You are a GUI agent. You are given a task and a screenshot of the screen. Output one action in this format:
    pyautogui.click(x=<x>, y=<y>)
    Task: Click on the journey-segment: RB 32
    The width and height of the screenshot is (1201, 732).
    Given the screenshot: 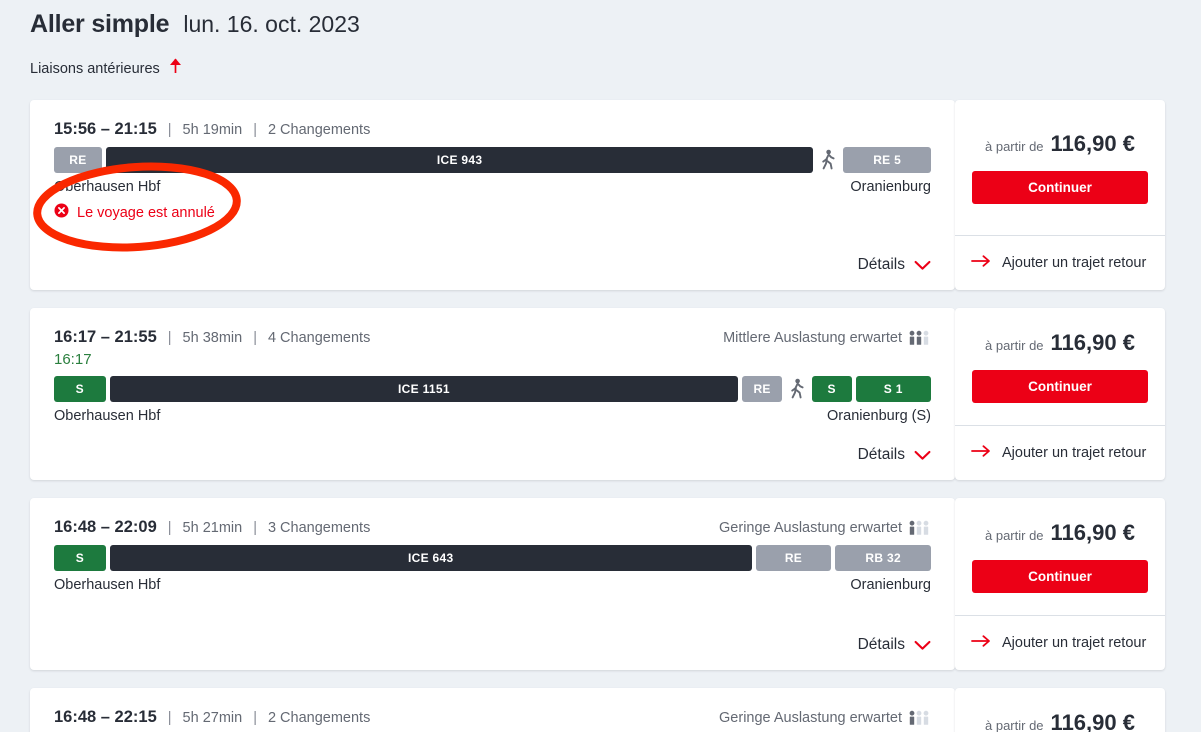 What is the action you would take?
    pyautogui.click(x=883, y=558)
    